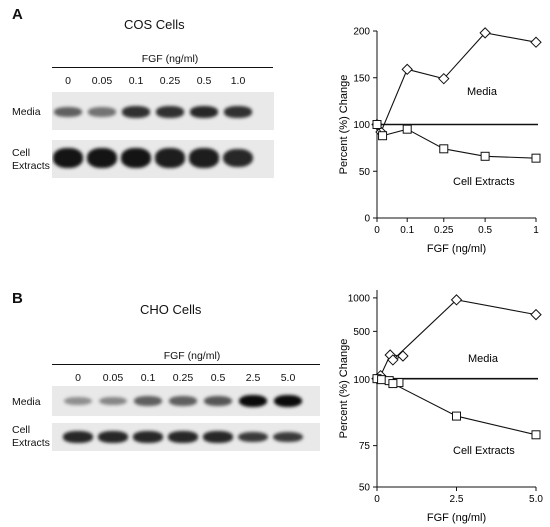 Image resolution: width=550 pixels, height=527 pixels. I want to click on panel-a-lane-label: 1.0, so click(238, 81).